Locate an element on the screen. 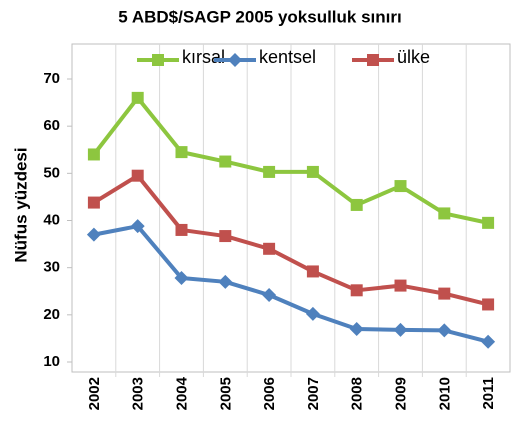 Image resolution: width=518 pixels, height=431 pixels. x-tick-label: 2005 is located at coordinates (225, 393).